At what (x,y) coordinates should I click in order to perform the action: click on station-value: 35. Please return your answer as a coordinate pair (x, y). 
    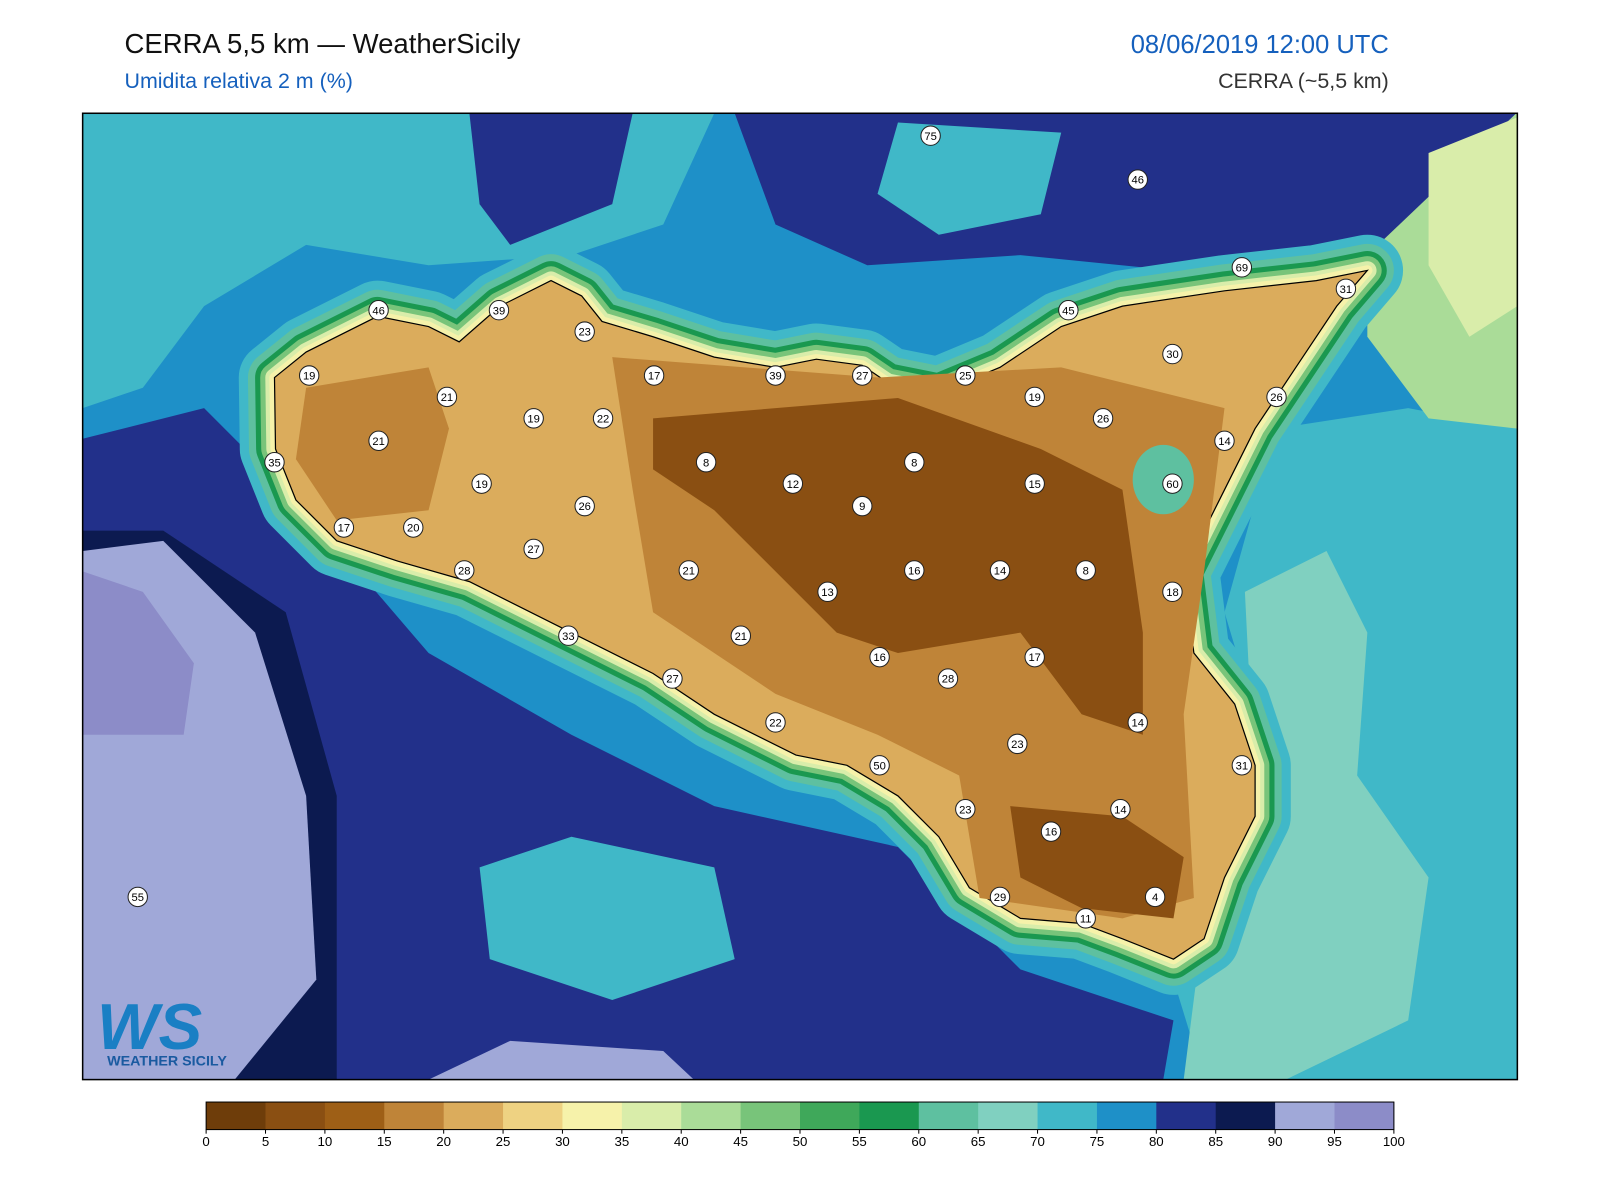
    Looking at the image, I should click on (274, 463).